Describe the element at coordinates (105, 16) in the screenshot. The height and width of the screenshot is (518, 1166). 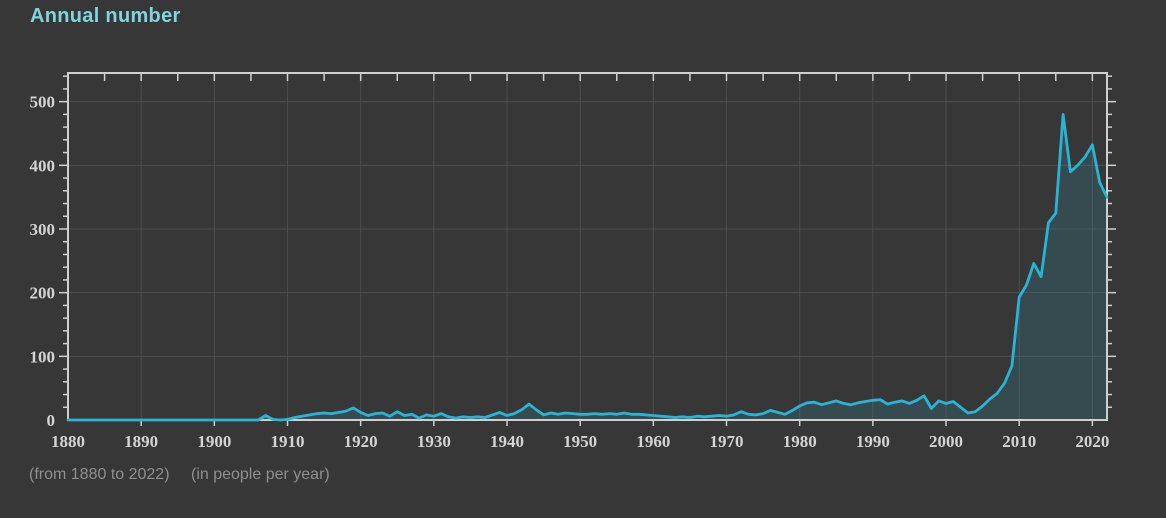
I see `page-title: Annual number` at that location.